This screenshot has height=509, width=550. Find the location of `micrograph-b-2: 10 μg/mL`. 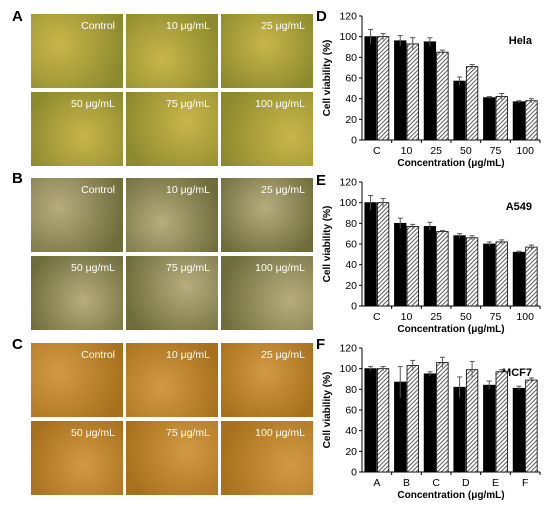

micrograph-b-2: 10 μg/mL is located at coordinates (172, 215).